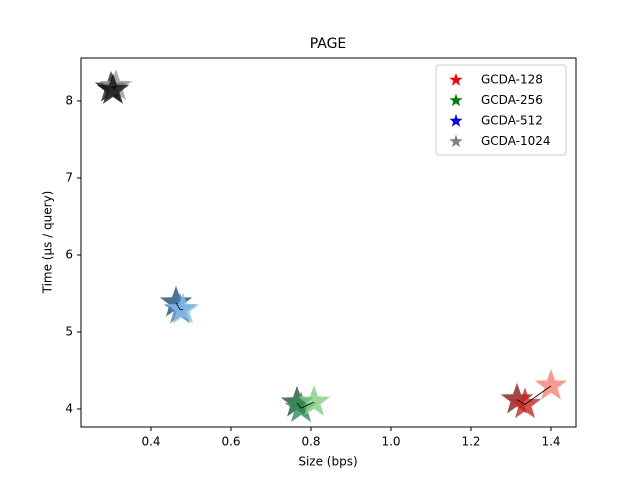 Image resolution: width=640 pixels, height=484 pixels. Describe the element at coordinates (69, 331) in the screenshot. I see `y-tick-label: 5` at that location.